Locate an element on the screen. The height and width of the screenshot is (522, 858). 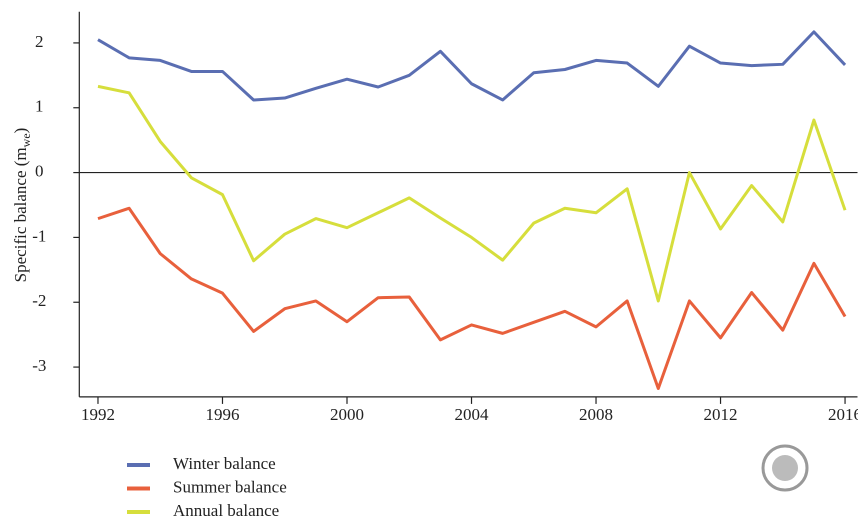
legend-label: Annual balance is located at coordinates (226, 510).